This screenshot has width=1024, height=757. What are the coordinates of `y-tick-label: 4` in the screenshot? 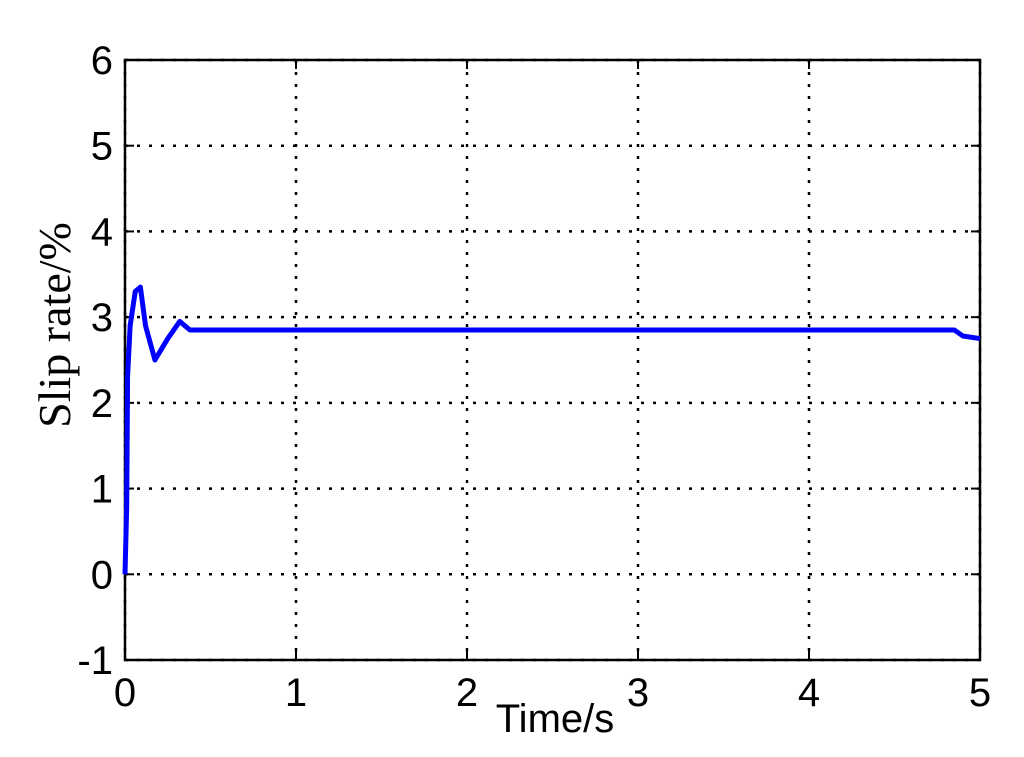 It's located at (102, 232).